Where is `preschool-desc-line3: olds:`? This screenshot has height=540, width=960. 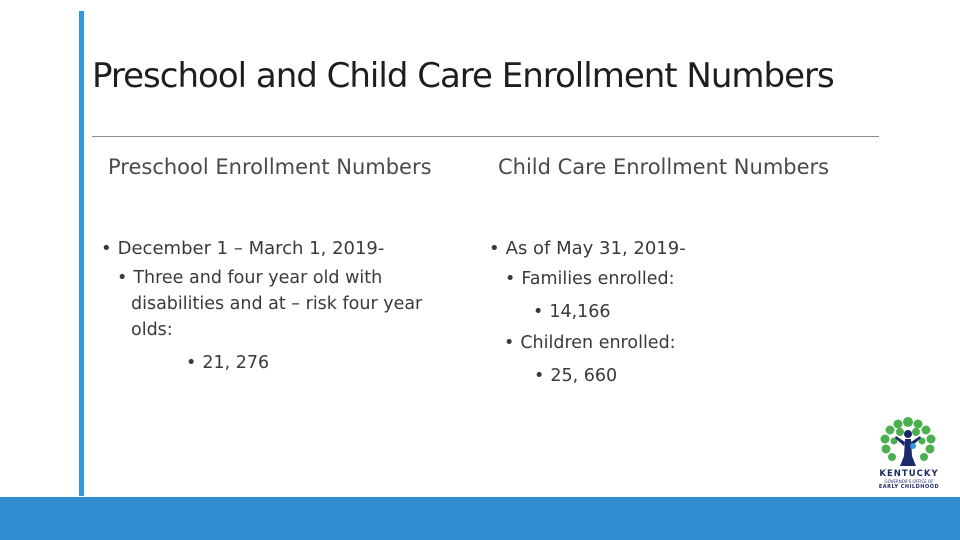 preschool-desc-line3: olds: is located at coordinates (152, 330).